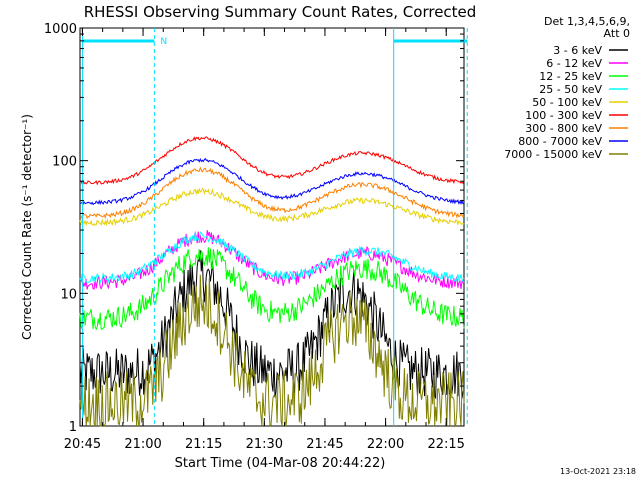 The height and width of the screenshot is (480, 640). I want to click on series-line-100-300-kev, so click(272, 161).